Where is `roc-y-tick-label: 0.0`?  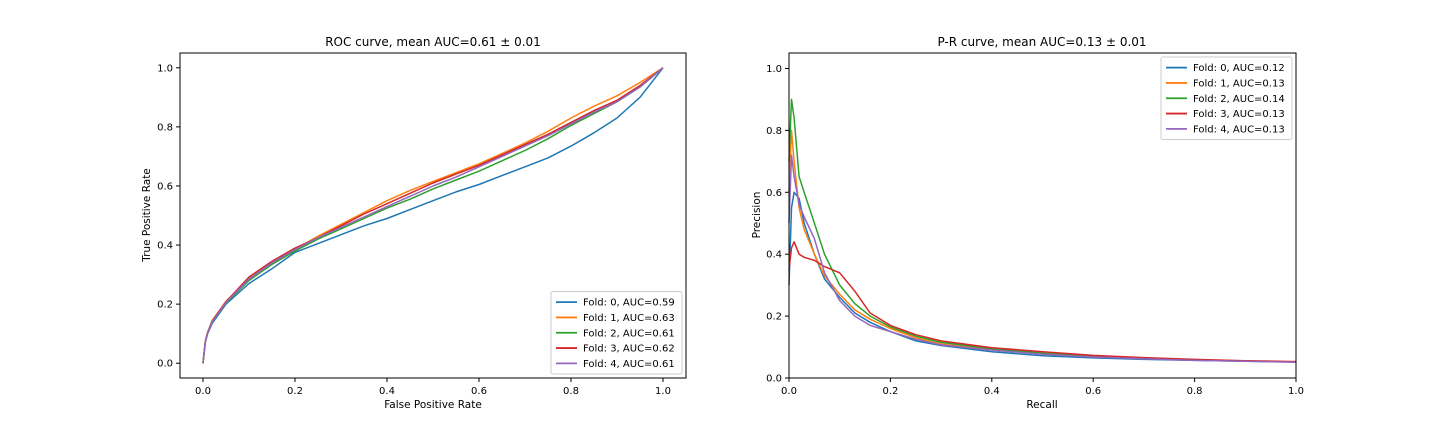 roc-y-tick-label: 0.0 is located at coordinates (165, 364).